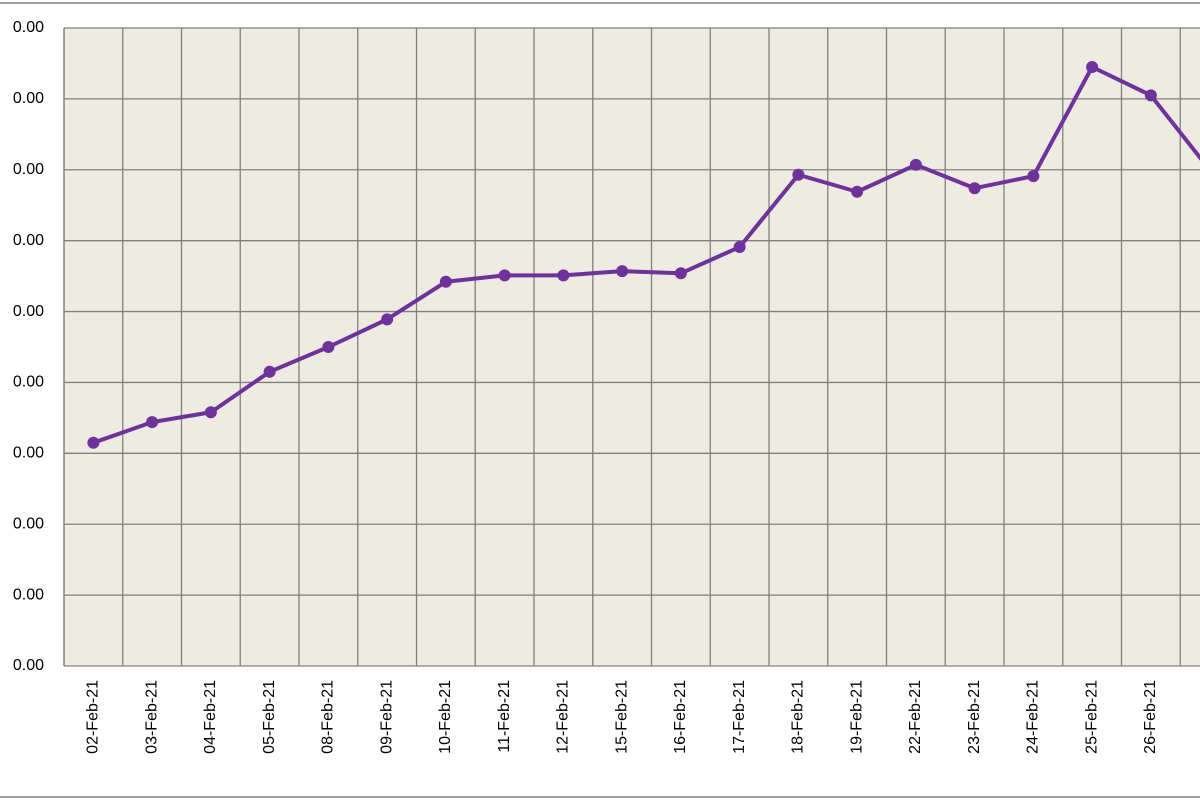  I want to click on x-tick-label: 22-Feb-21, so click(915, 717).